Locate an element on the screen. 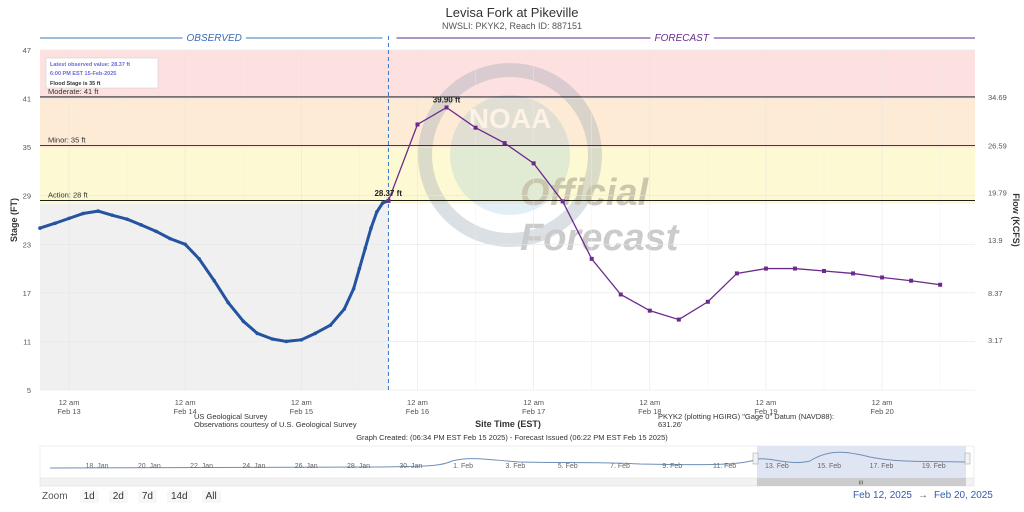 The image size is (1024, 512). navigator-right-handle is located at coordinates (967, 458).